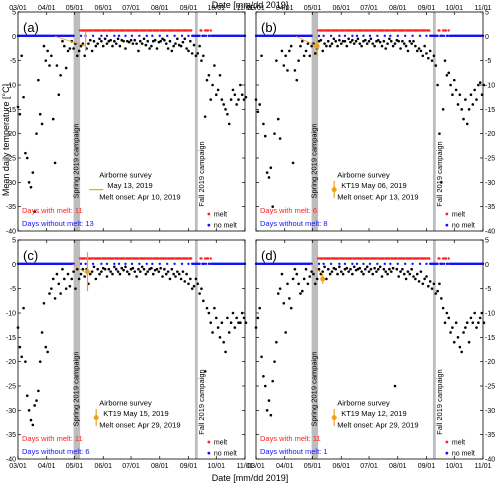 This screenshot has width=500, height=489. Describe the element at coordinates (103, 8) in the screenshot. I see `x-tick-label-top: 06/01` at that location.